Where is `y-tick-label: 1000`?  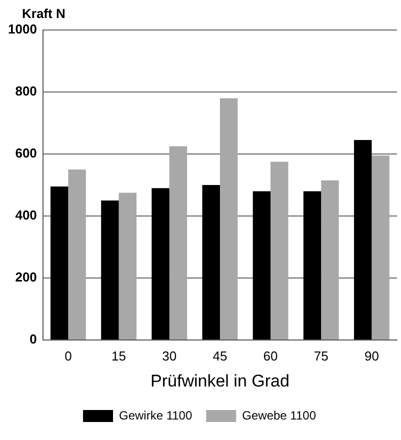
y-tick-label: 1000 is located at coordinates (22, 29).